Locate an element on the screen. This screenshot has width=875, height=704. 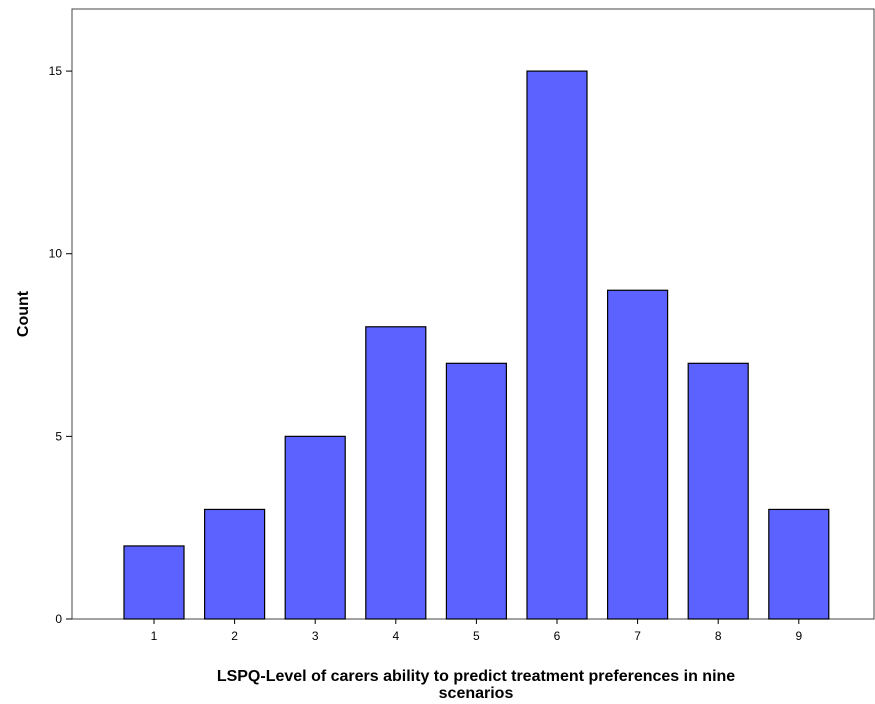
y-tick-label-10: 10 is located at coordinates (56, 254).